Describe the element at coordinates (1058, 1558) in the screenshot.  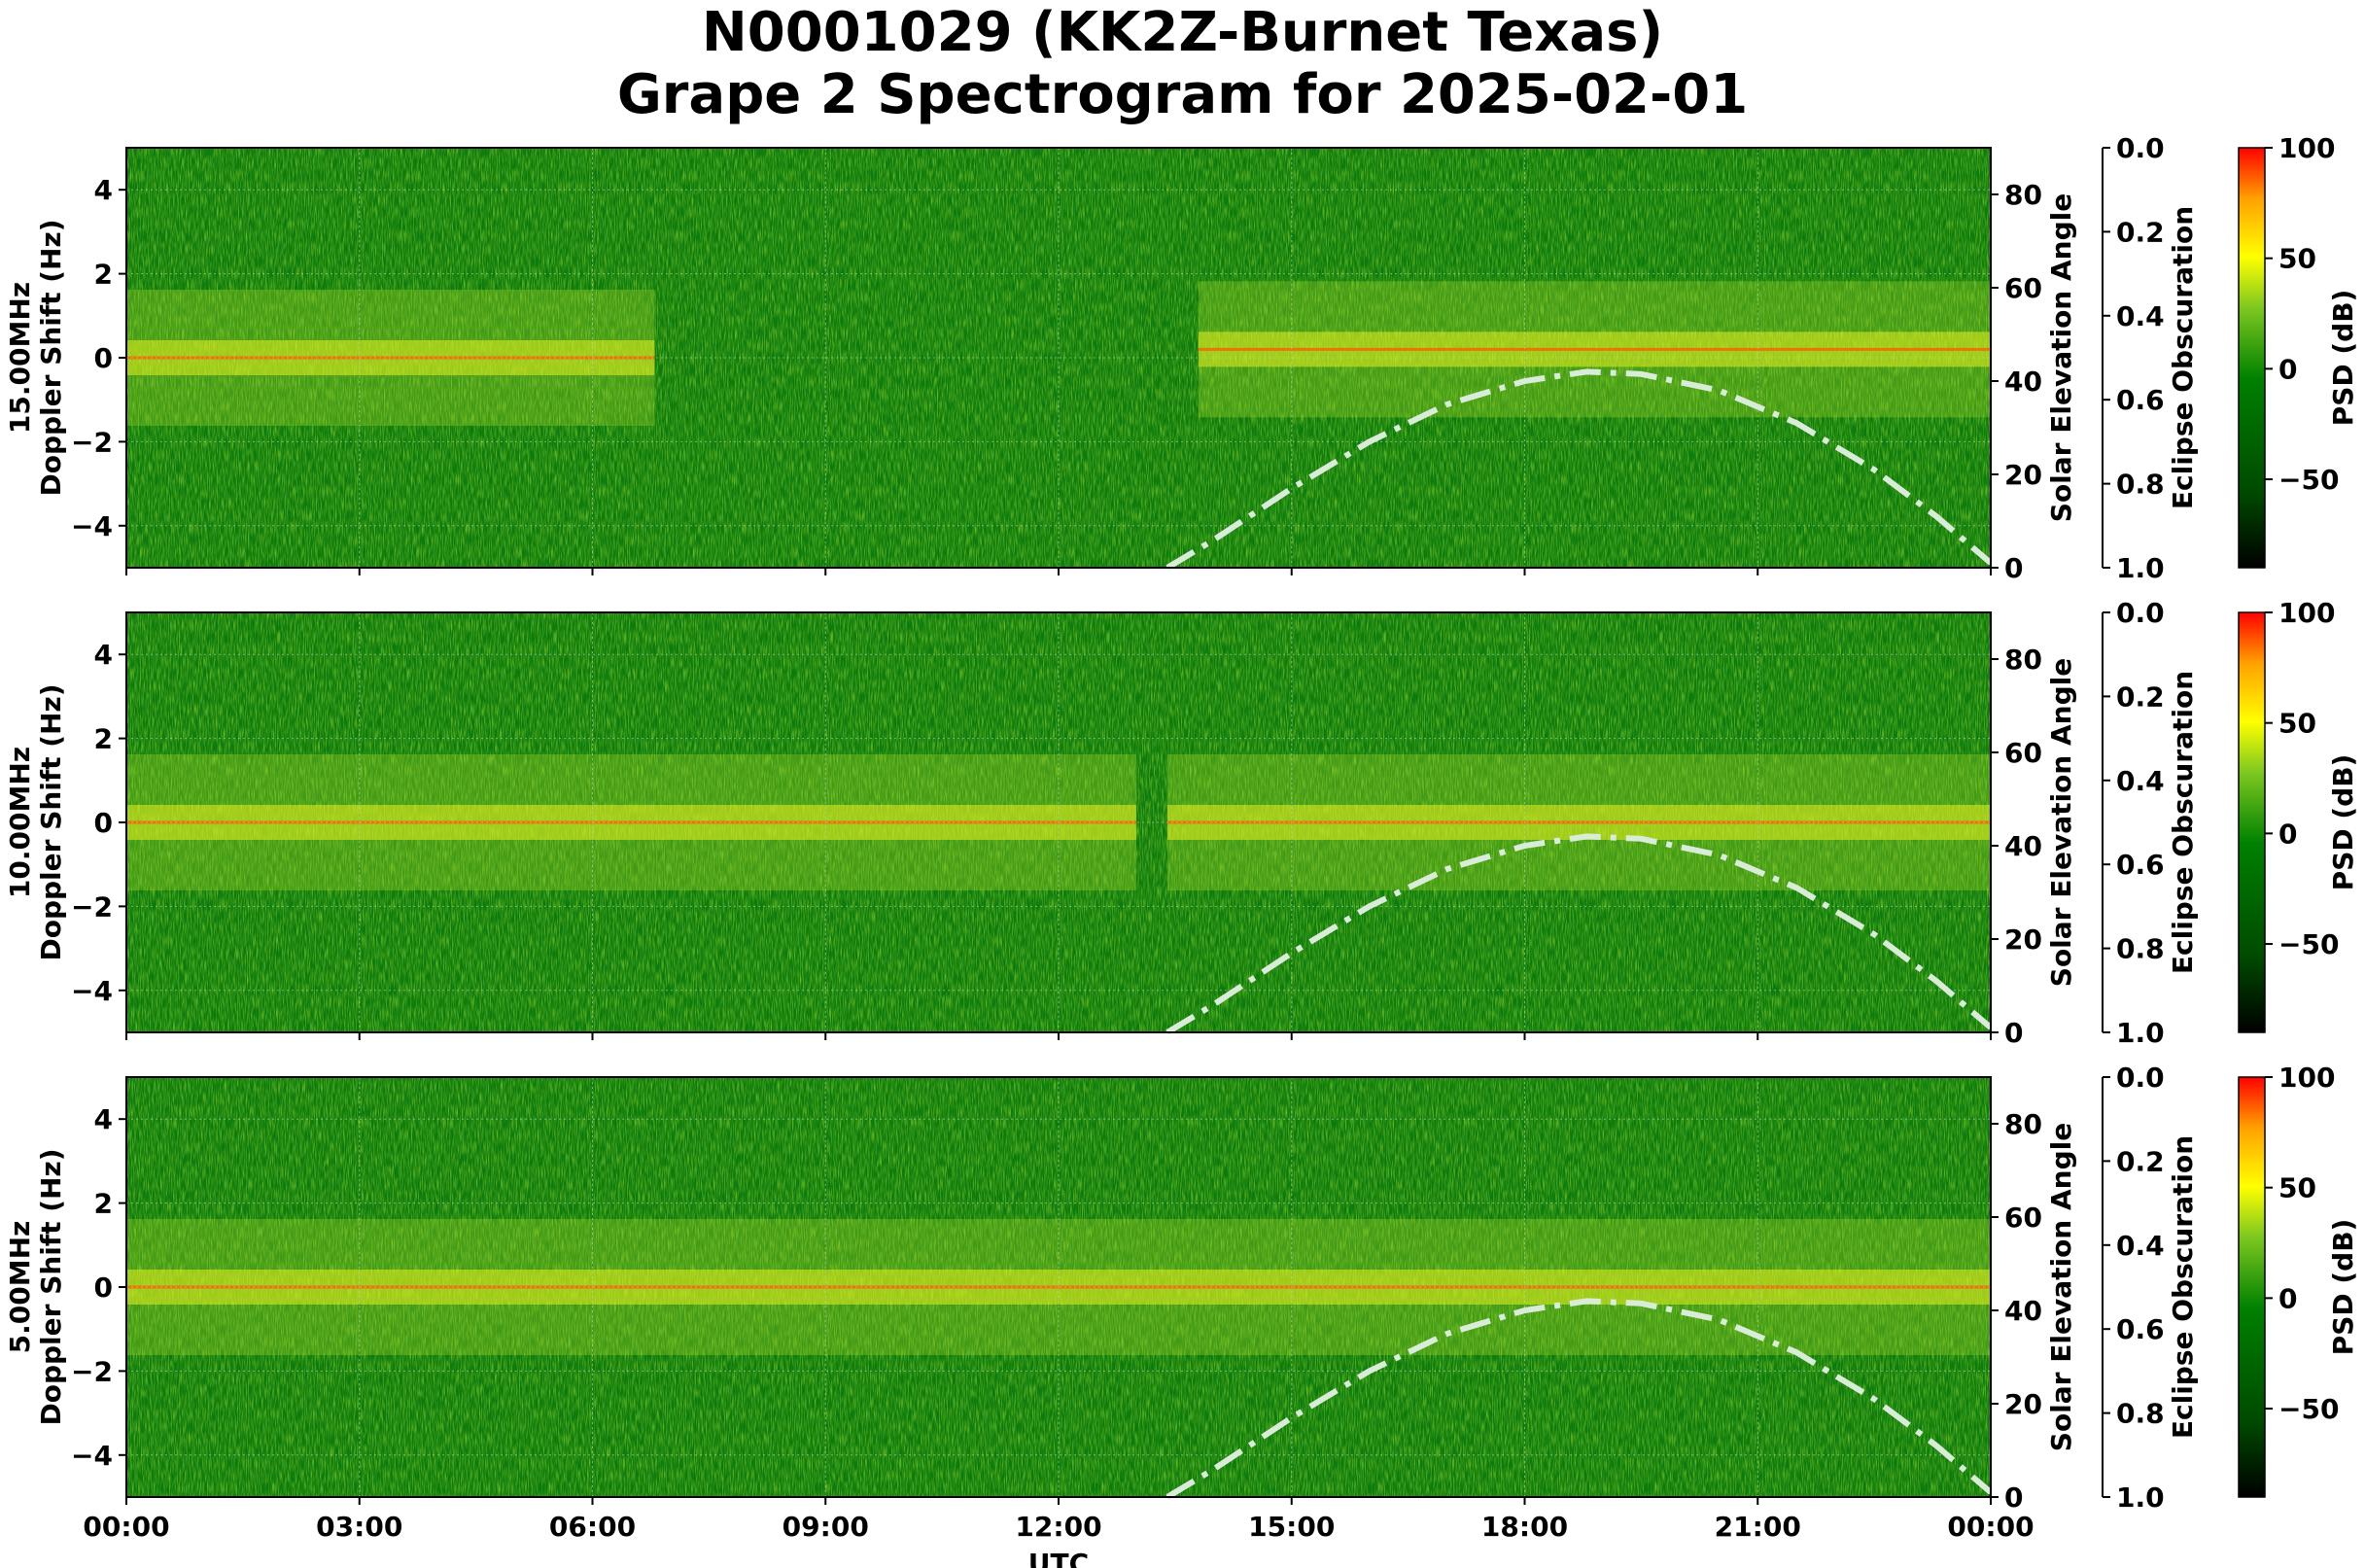
I see `x-axis-label: UTC` at that location.